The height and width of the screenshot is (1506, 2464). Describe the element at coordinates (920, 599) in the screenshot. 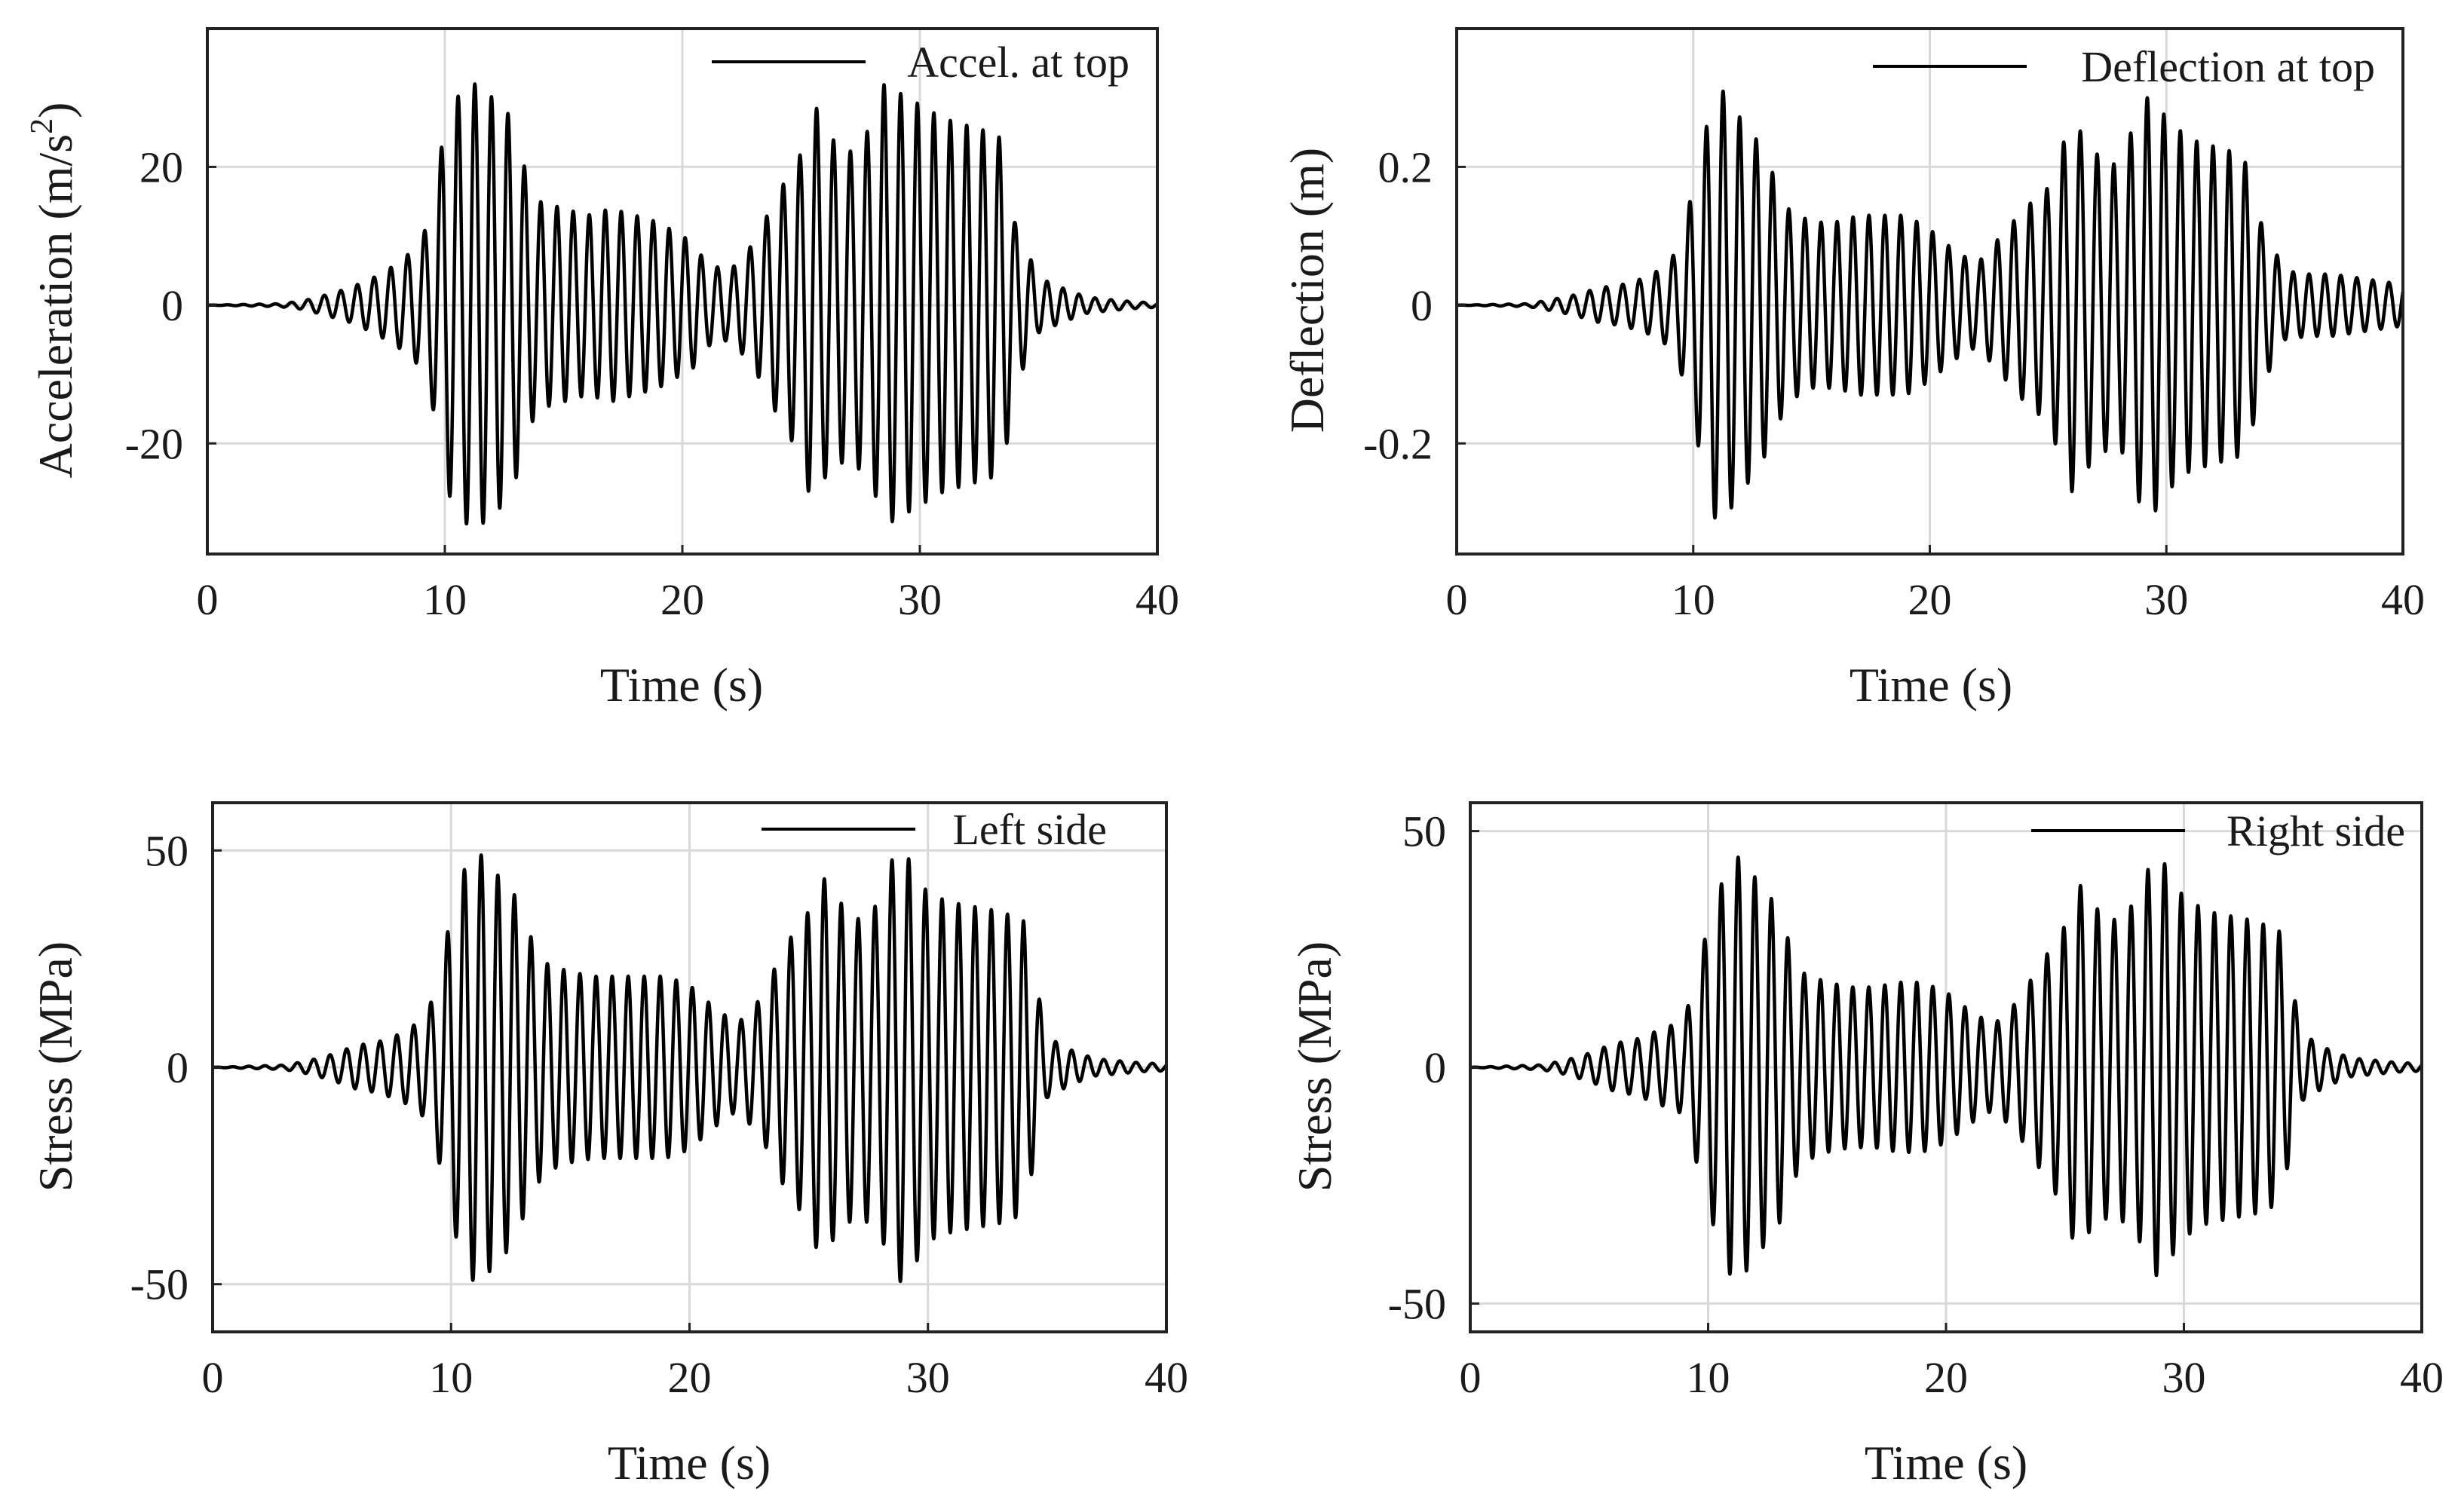

I see `panel-acceleration-xtick-label-3: 30` at that location.